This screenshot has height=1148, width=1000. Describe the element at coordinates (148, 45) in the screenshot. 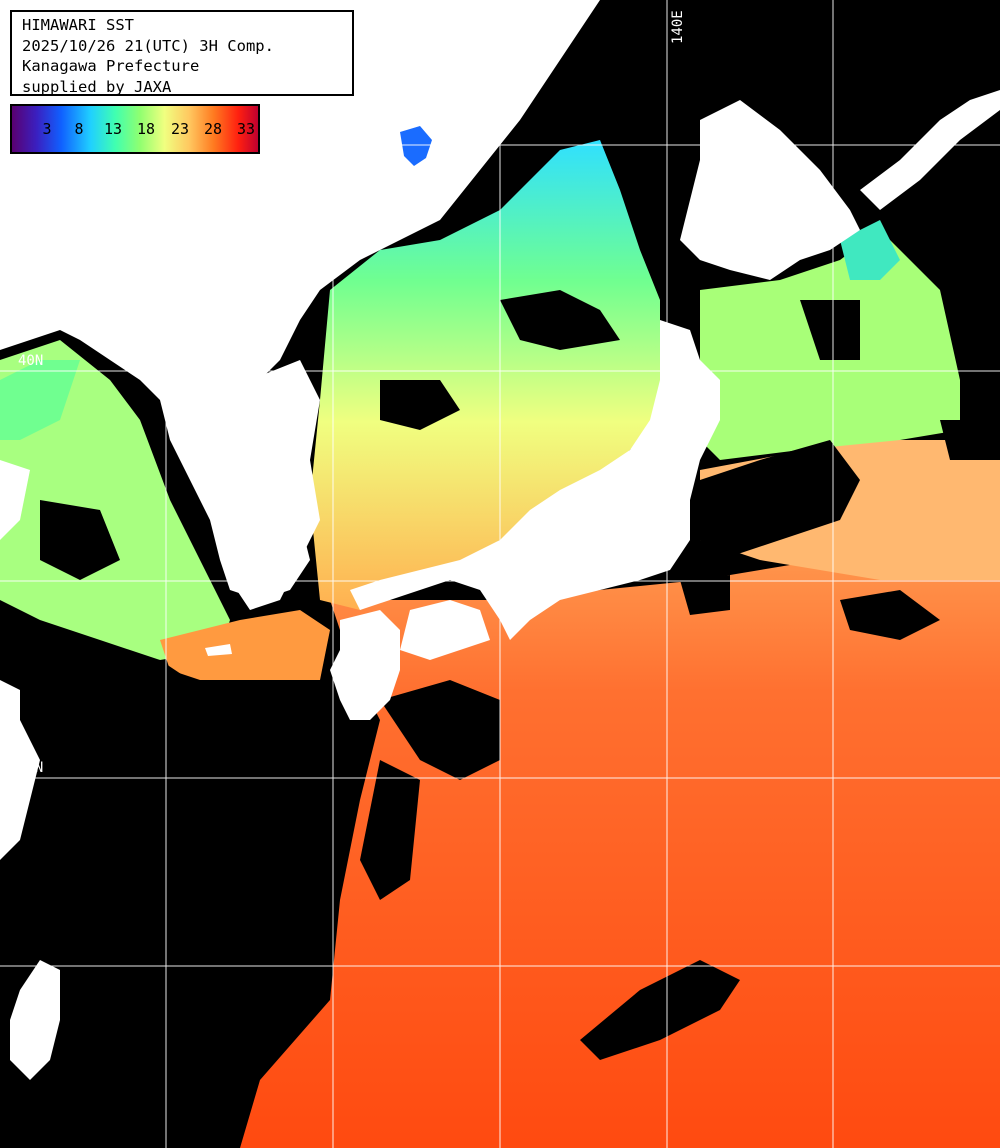

I see `title-line-2: 2025/10/26 21(UTC) 3H Comp.` at that location.